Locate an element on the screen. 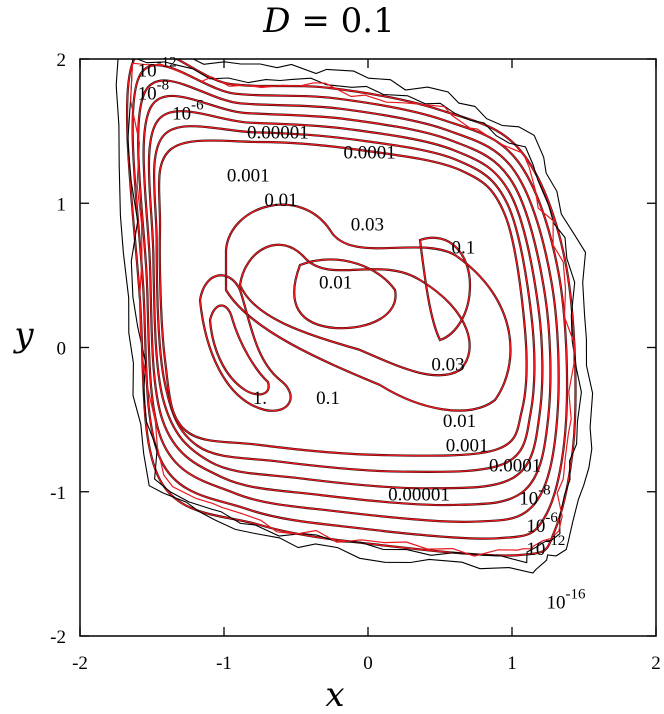 This screenshot has height=714, width=664. y-axis-label: y is located at coordinates (23, 335).